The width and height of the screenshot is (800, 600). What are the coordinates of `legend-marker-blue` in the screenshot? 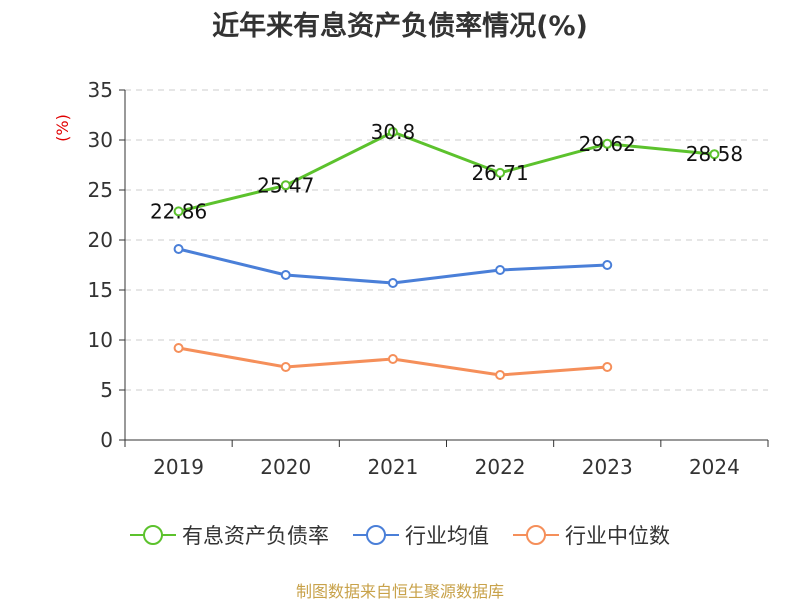 It's located at (376, 535).